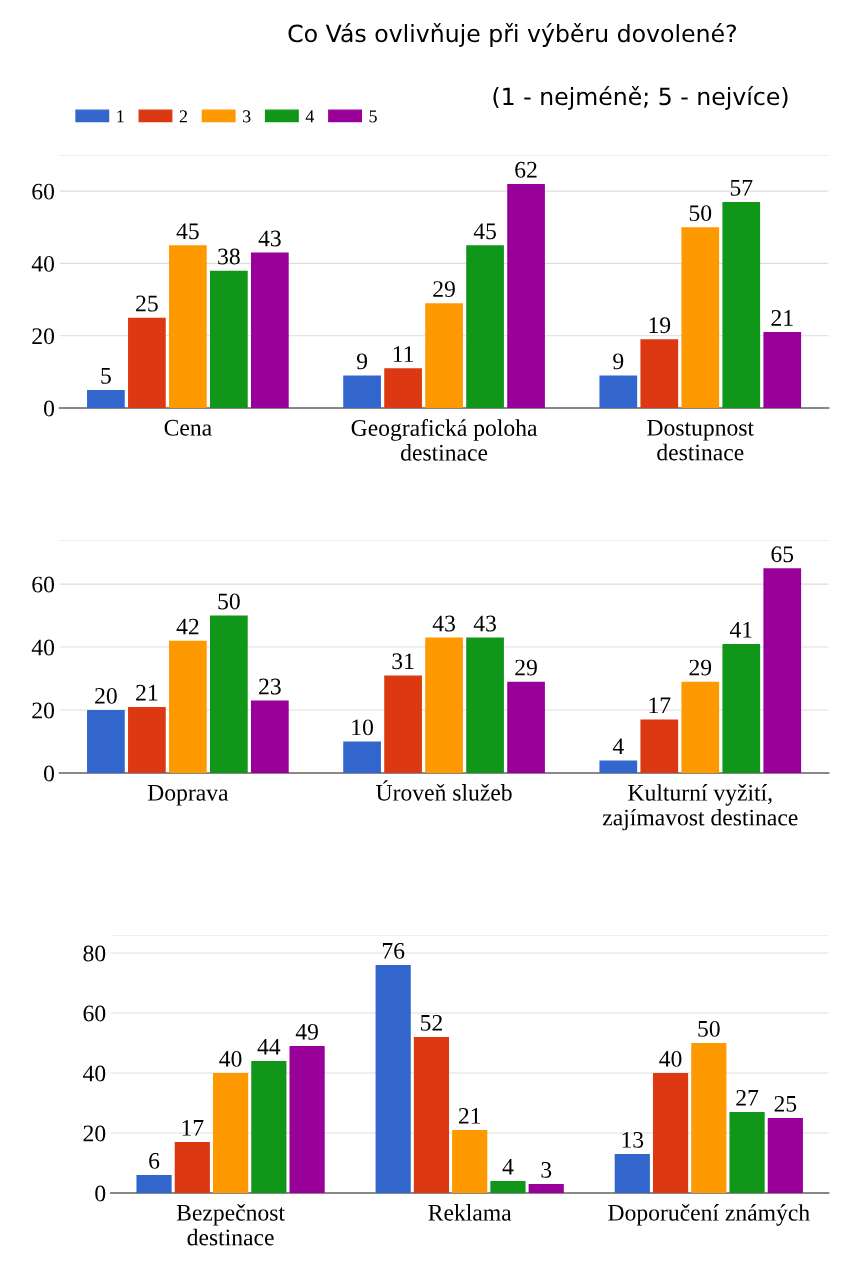 Image resolution: width=854 pixels, height=1280 pixels. Describe the element at coordinates (740, 629) in the screenshot. I see `data-label: 41` at that location.